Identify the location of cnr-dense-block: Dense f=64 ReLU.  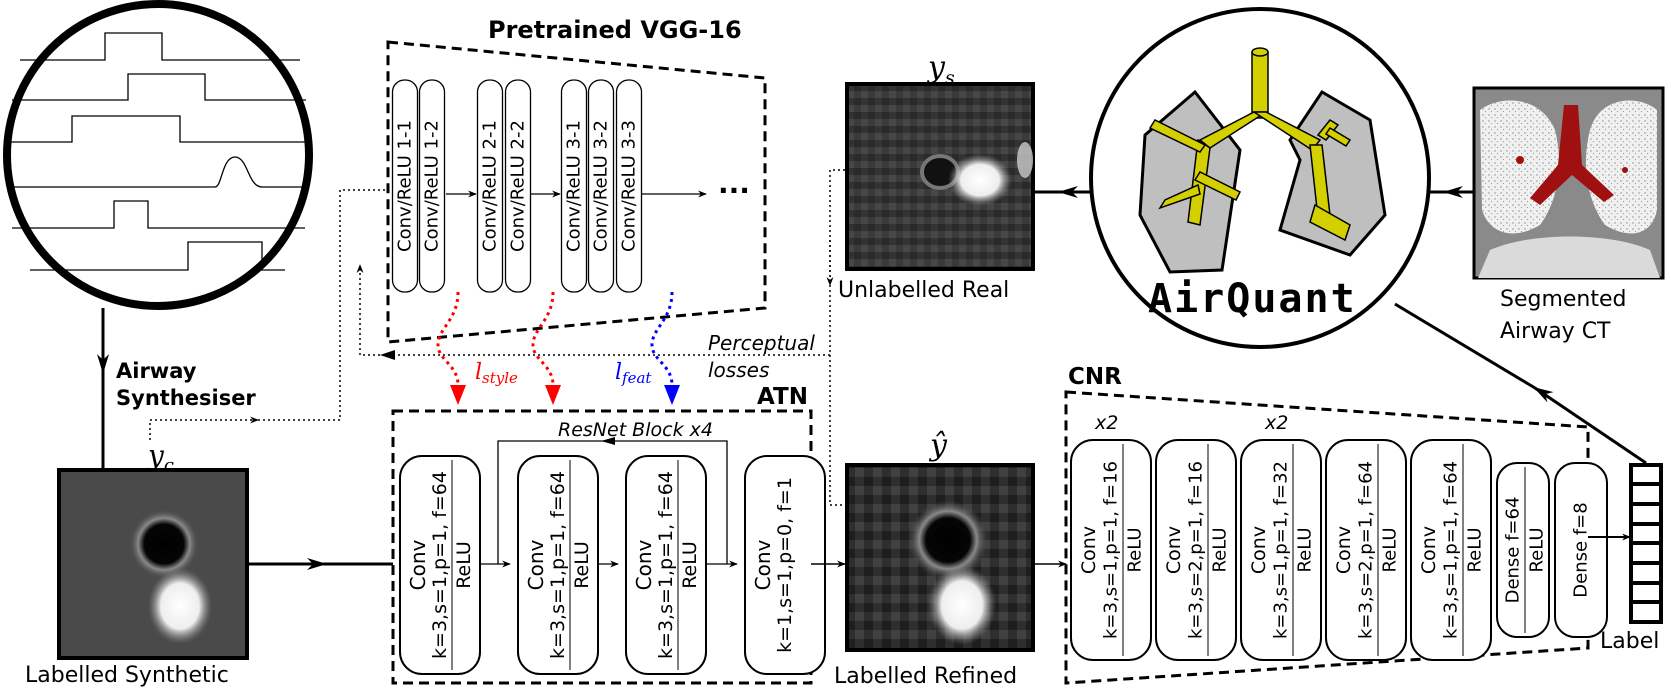
(1523, 550).